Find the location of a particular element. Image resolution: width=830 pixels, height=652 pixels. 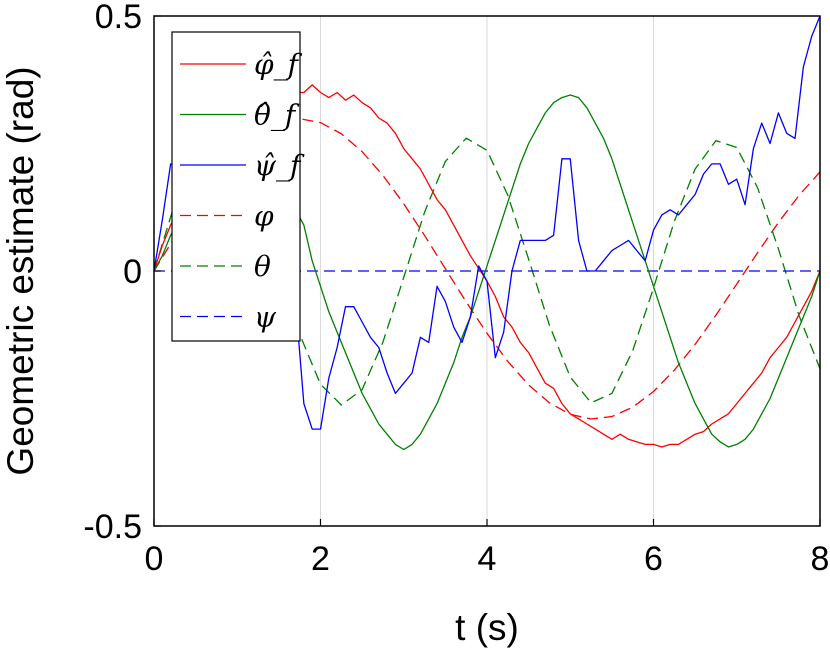

x-tick-label-2: 4 is located at coordinates (487, 559).